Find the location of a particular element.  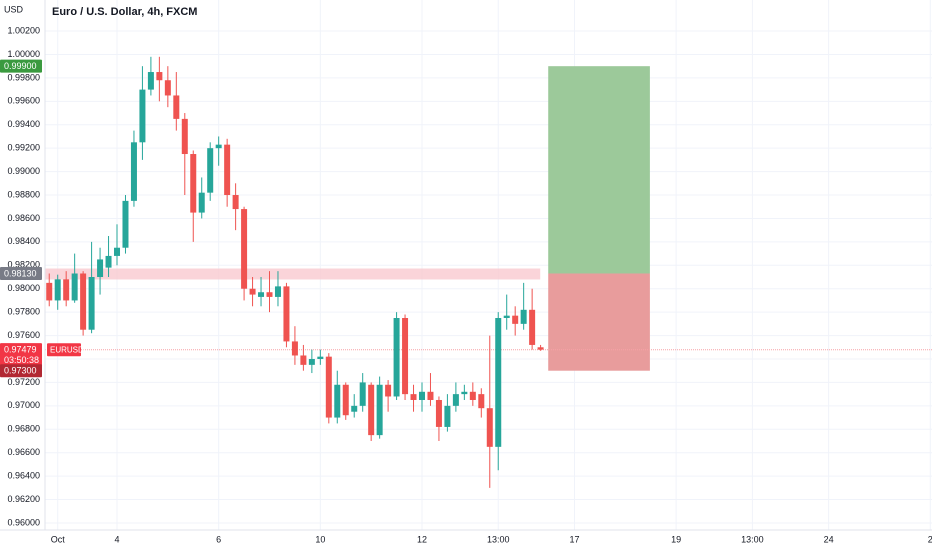

y-tick-label: 0.99800 is located at coordinates (23, 77).